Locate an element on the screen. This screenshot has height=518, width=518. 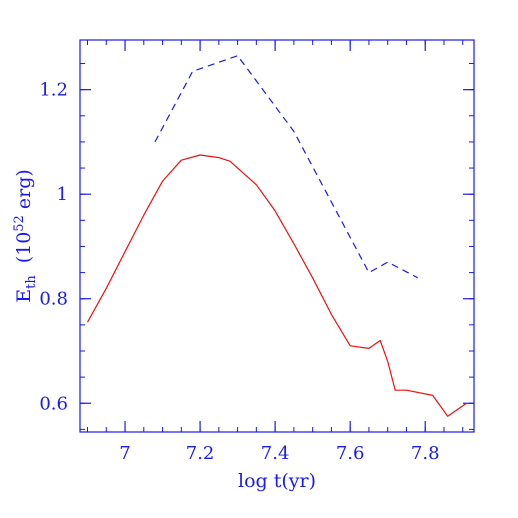
x-axis-label: log t(yr) is located at coordinates (277, 481).